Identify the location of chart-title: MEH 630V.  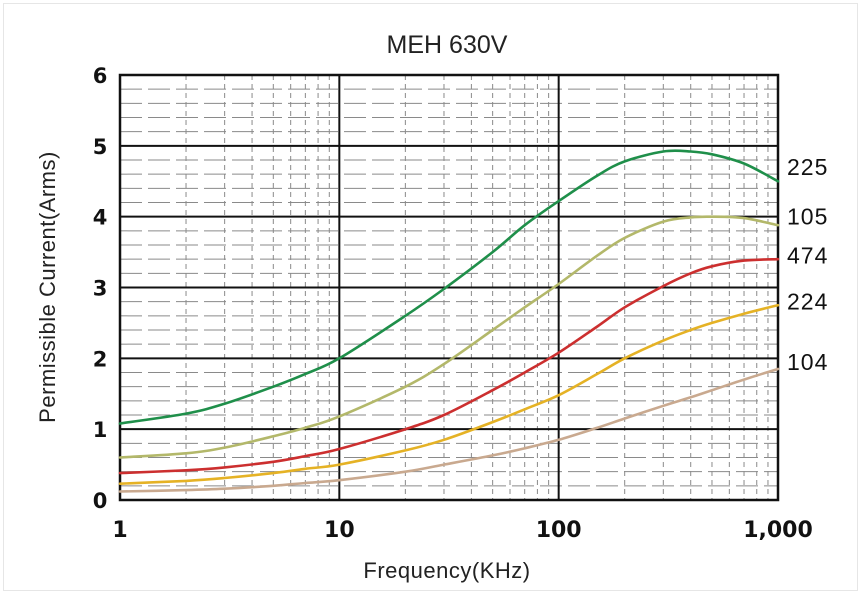
(447, 45).